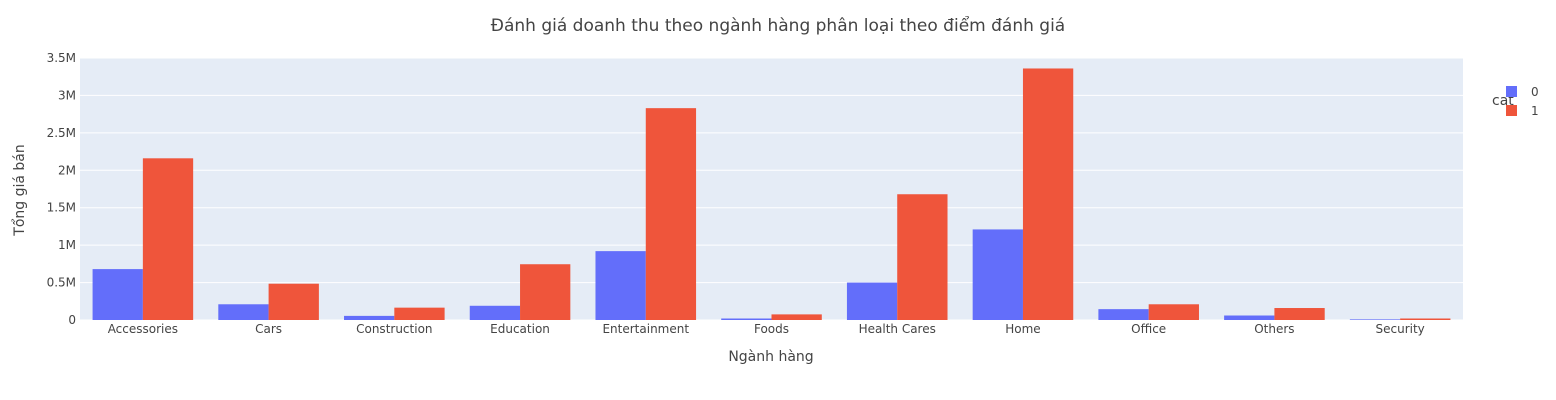 Image resolution: width=1556 pixels, height=400 pixels. Describe the element at coordinates (1515, 101) in the screenshot. I see `legend: cat 01` at that location.